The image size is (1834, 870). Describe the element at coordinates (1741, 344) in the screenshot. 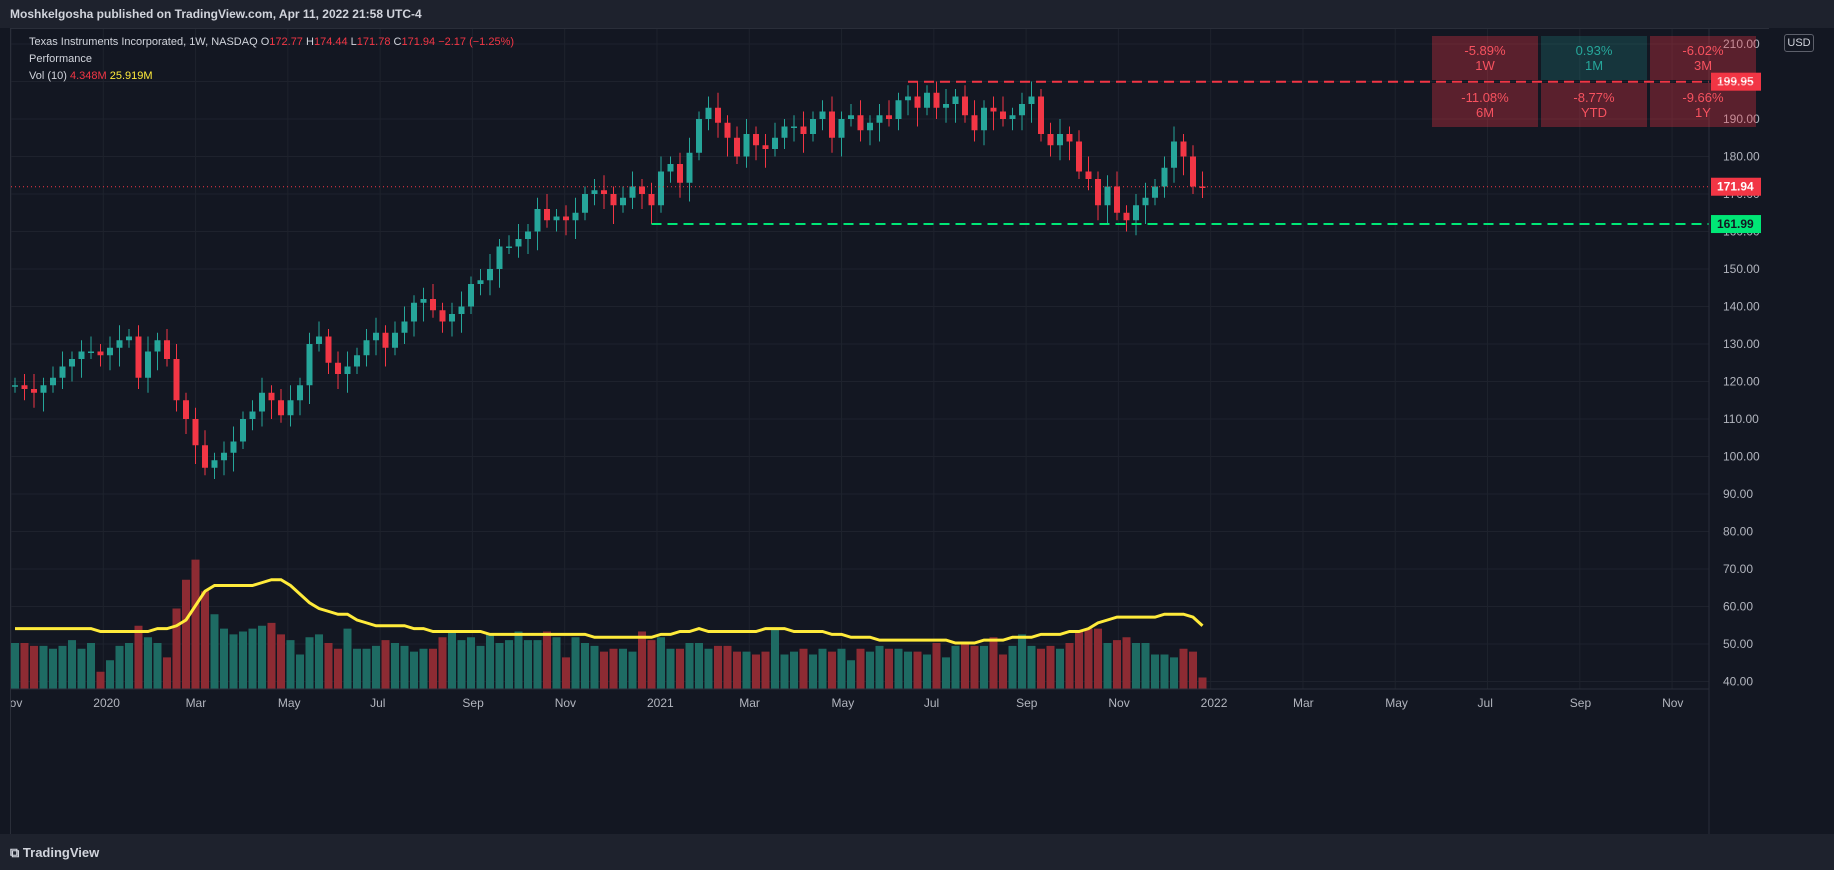

I see `y-tick-label: 130.00` at that location.